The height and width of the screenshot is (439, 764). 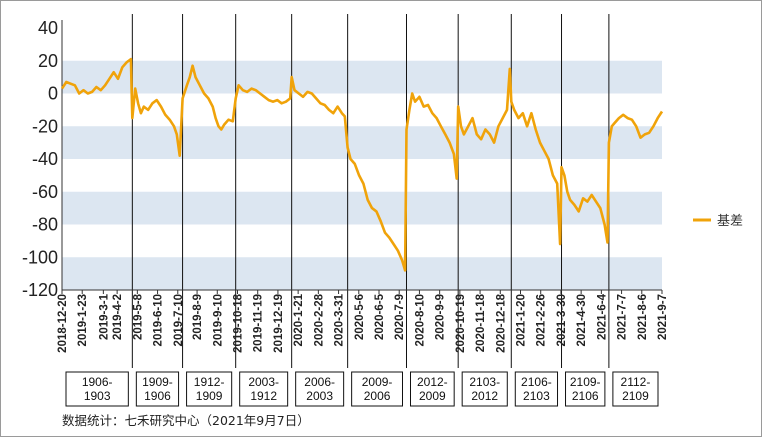 What do you see at coordinates (441, 317) in the screenshot?
I see `x-tick-label: 2020-9-9` at bounding box center [441, 317].